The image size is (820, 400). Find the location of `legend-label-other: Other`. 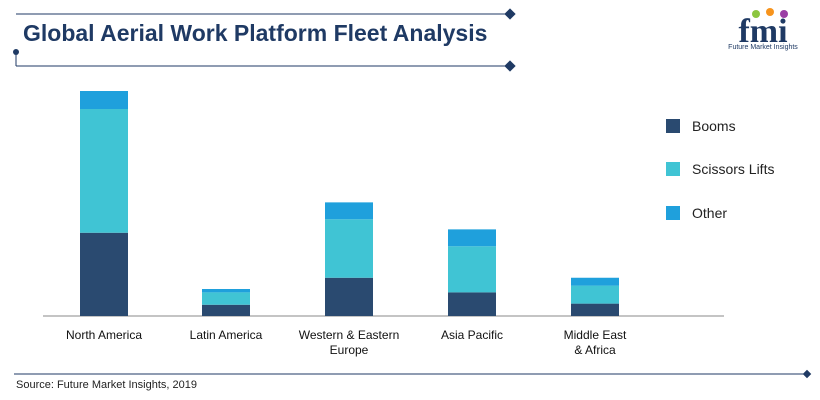

legend-label-other: Other is located at coordinates (710, 213).